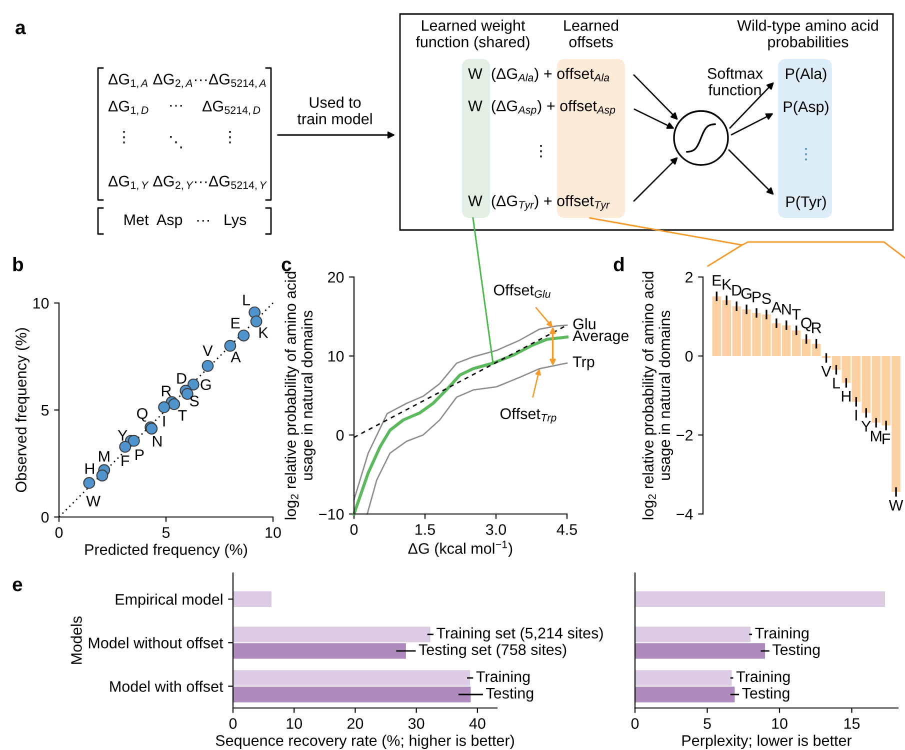 Image resolution: width=905 pixels, height=750 pixels. Describe the element at coordinates (164, 421) in the screenshot. I see `annotation: I` at that location.